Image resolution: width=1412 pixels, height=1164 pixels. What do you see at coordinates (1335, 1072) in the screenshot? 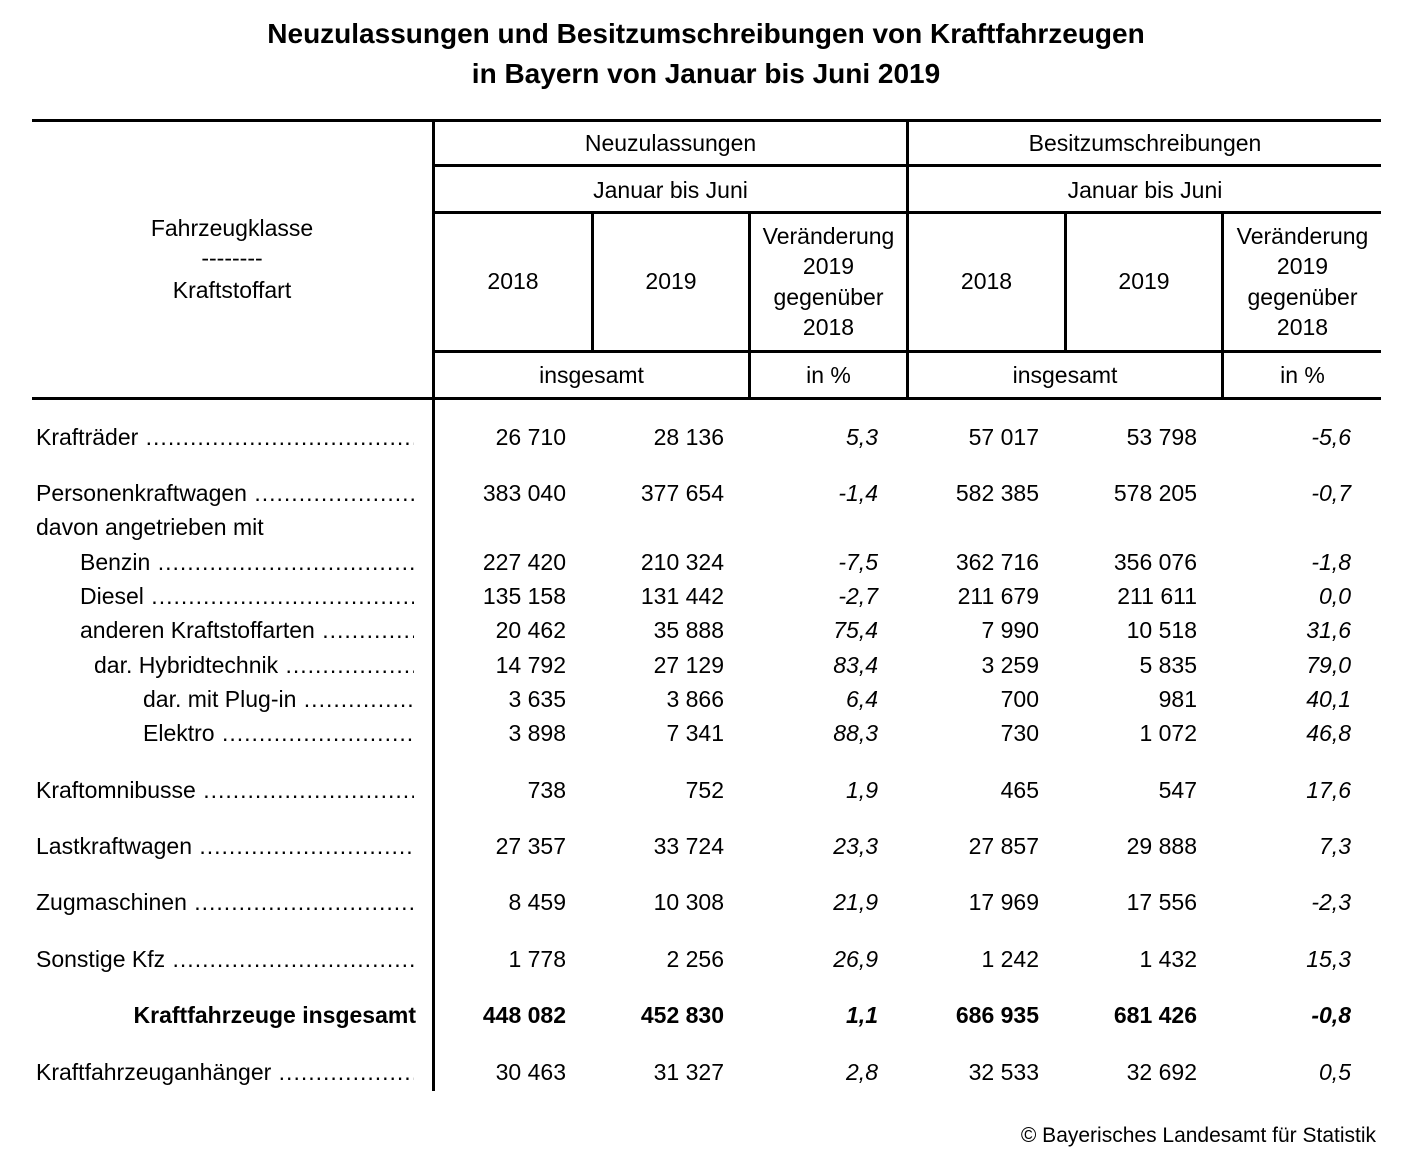
I see `table-cell: 0,5` at bounding box center [1335, 1072].